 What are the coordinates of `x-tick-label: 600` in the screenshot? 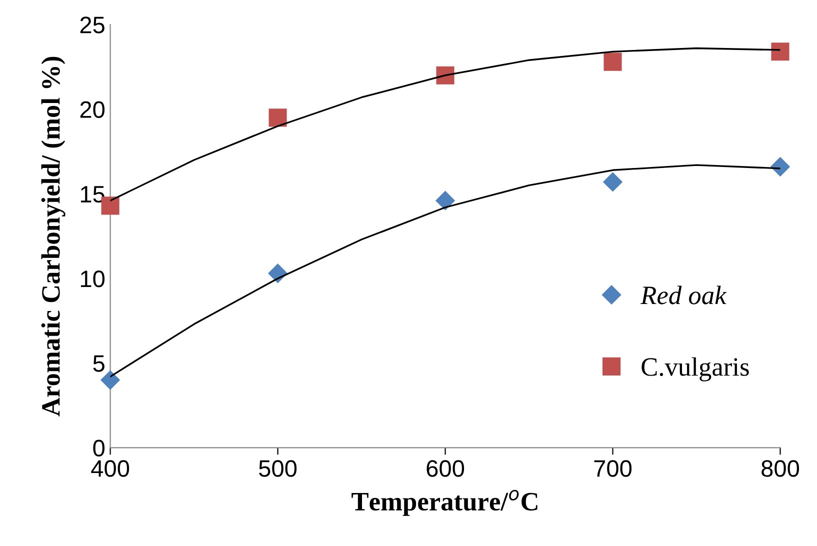 It's located at (445, 468).